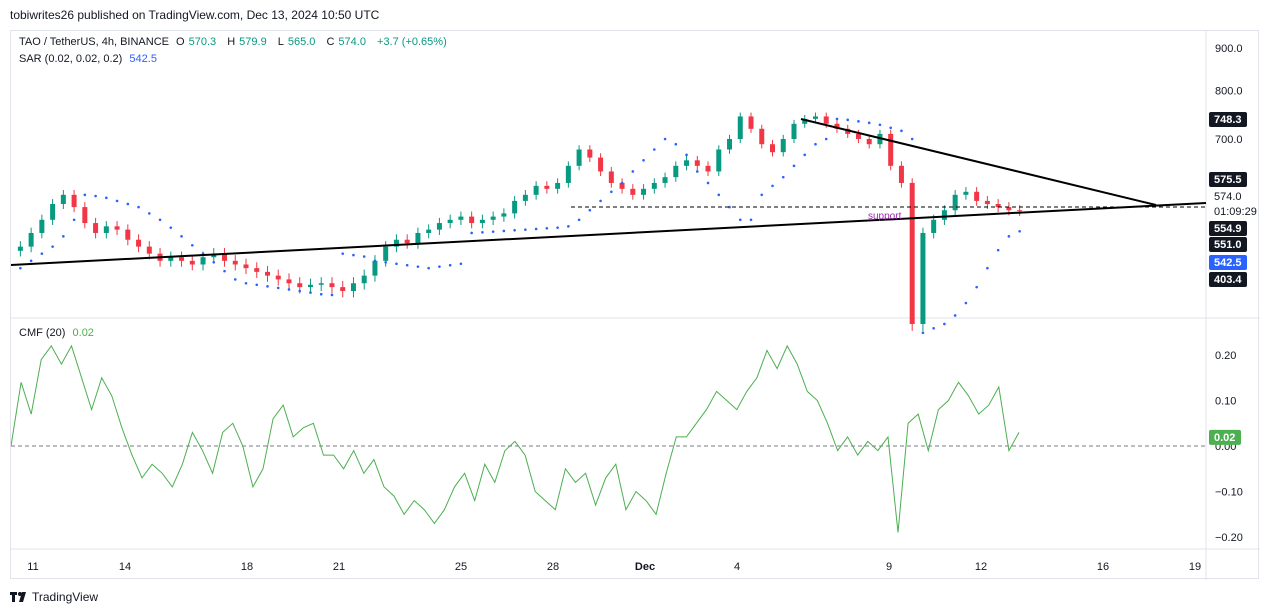 This screenshot has height=615, width=1281. What do you see at coordinates (1103, 567) in the screenshot?
I see `time-tick-label: 16` at bounding box center [1103, 567].